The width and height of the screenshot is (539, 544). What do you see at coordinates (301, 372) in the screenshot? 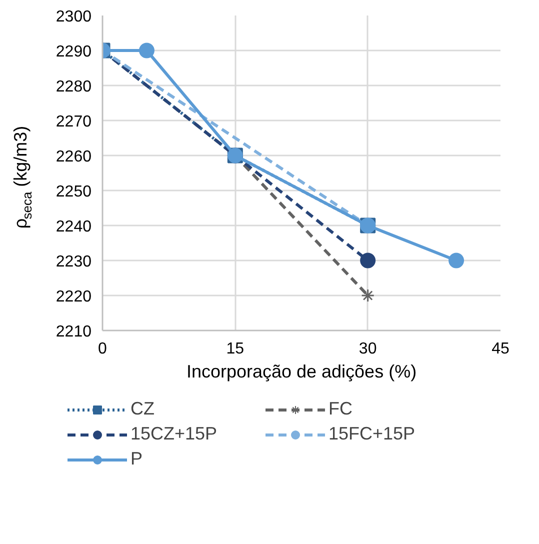
I see `x-axis-title: Incorporação de adições (%)` at bounding box center [301, 372].